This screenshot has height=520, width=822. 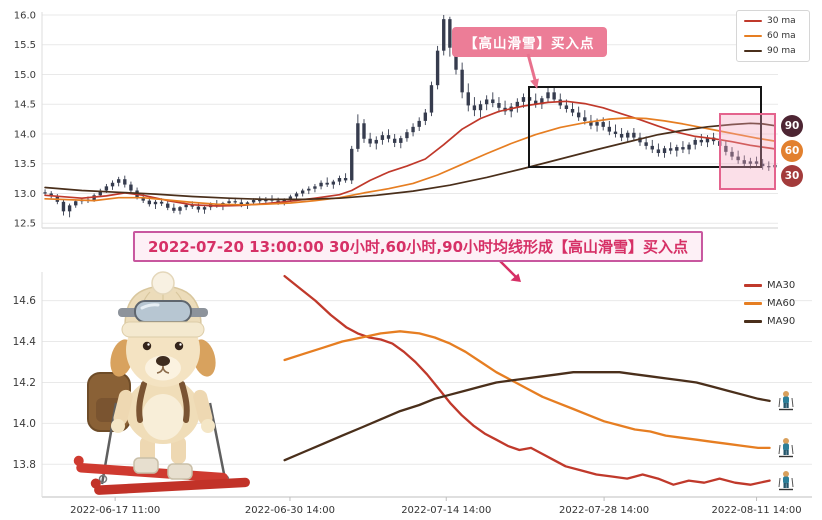 I want to click on x-tick-label: 2022-07-14 14:00, so click(x=446, y=510).